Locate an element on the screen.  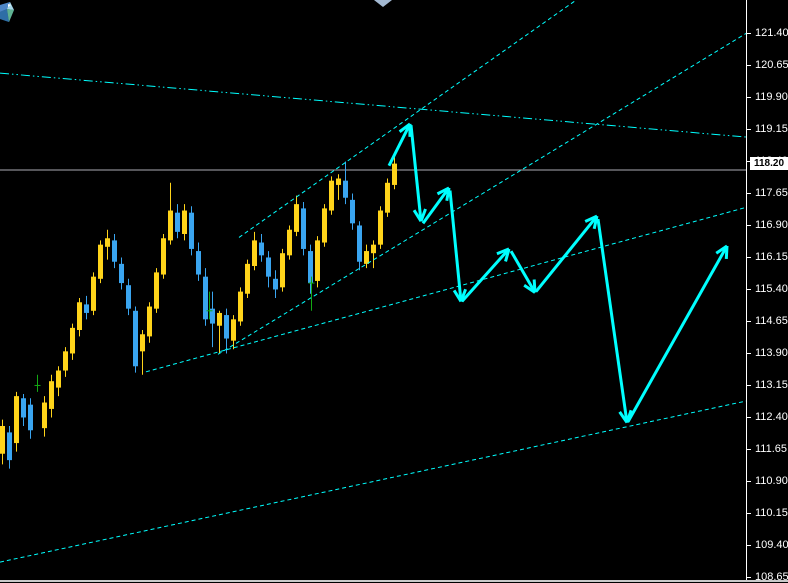
y-axis-line is located at coordinates (746, 290).